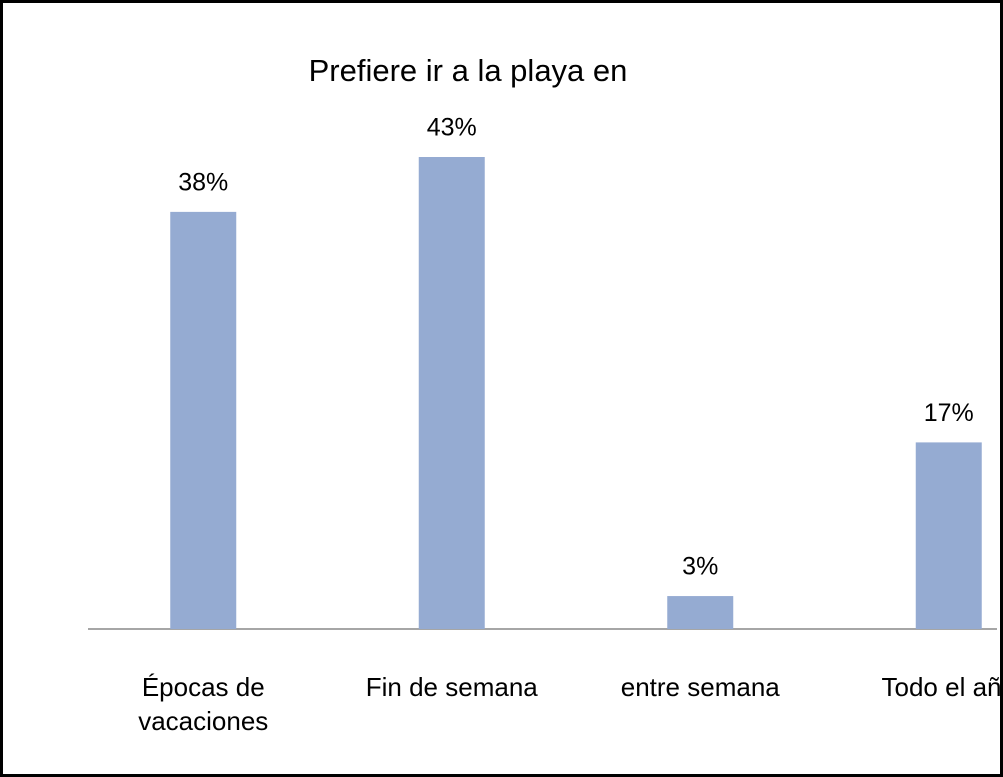 The width and height of the screenshot is (1003, 777). I want to click on data-label: 3%, so click(700, 567).